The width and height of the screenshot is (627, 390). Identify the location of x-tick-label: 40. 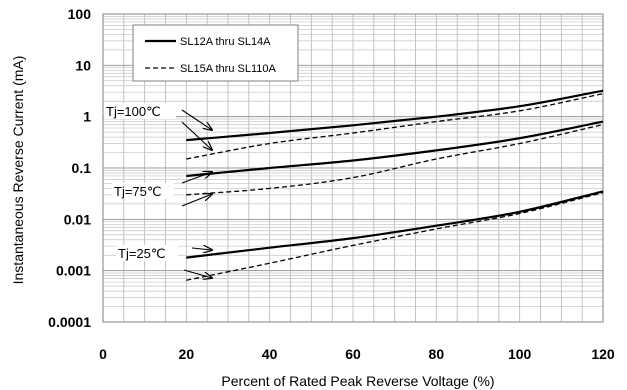
(270, 354).